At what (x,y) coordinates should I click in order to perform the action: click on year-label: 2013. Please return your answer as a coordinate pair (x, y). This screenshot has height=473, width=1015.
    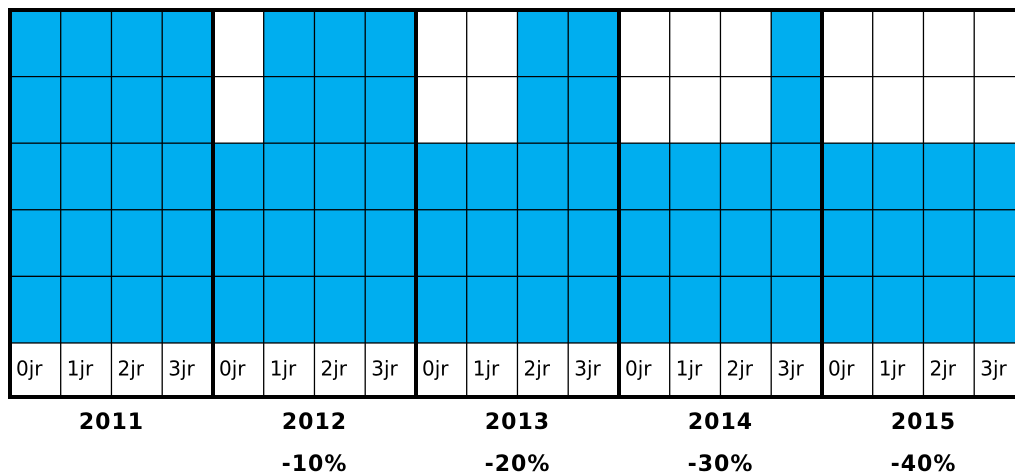
    Looking at the image, I should click on (517, 422).